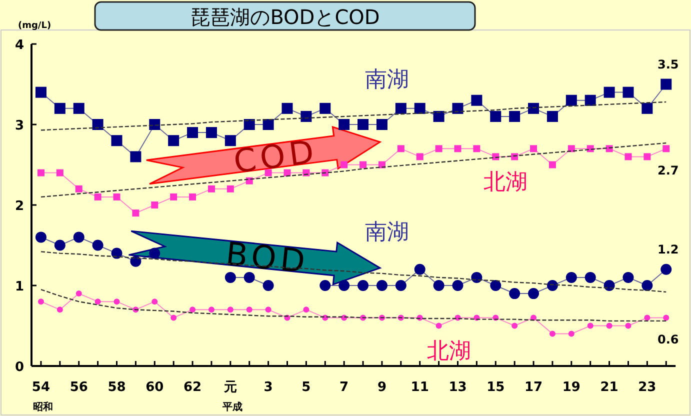 The width and height of the screenshot is (691, 416). I want to click on x-tick-label: 13, so click(457, 387).